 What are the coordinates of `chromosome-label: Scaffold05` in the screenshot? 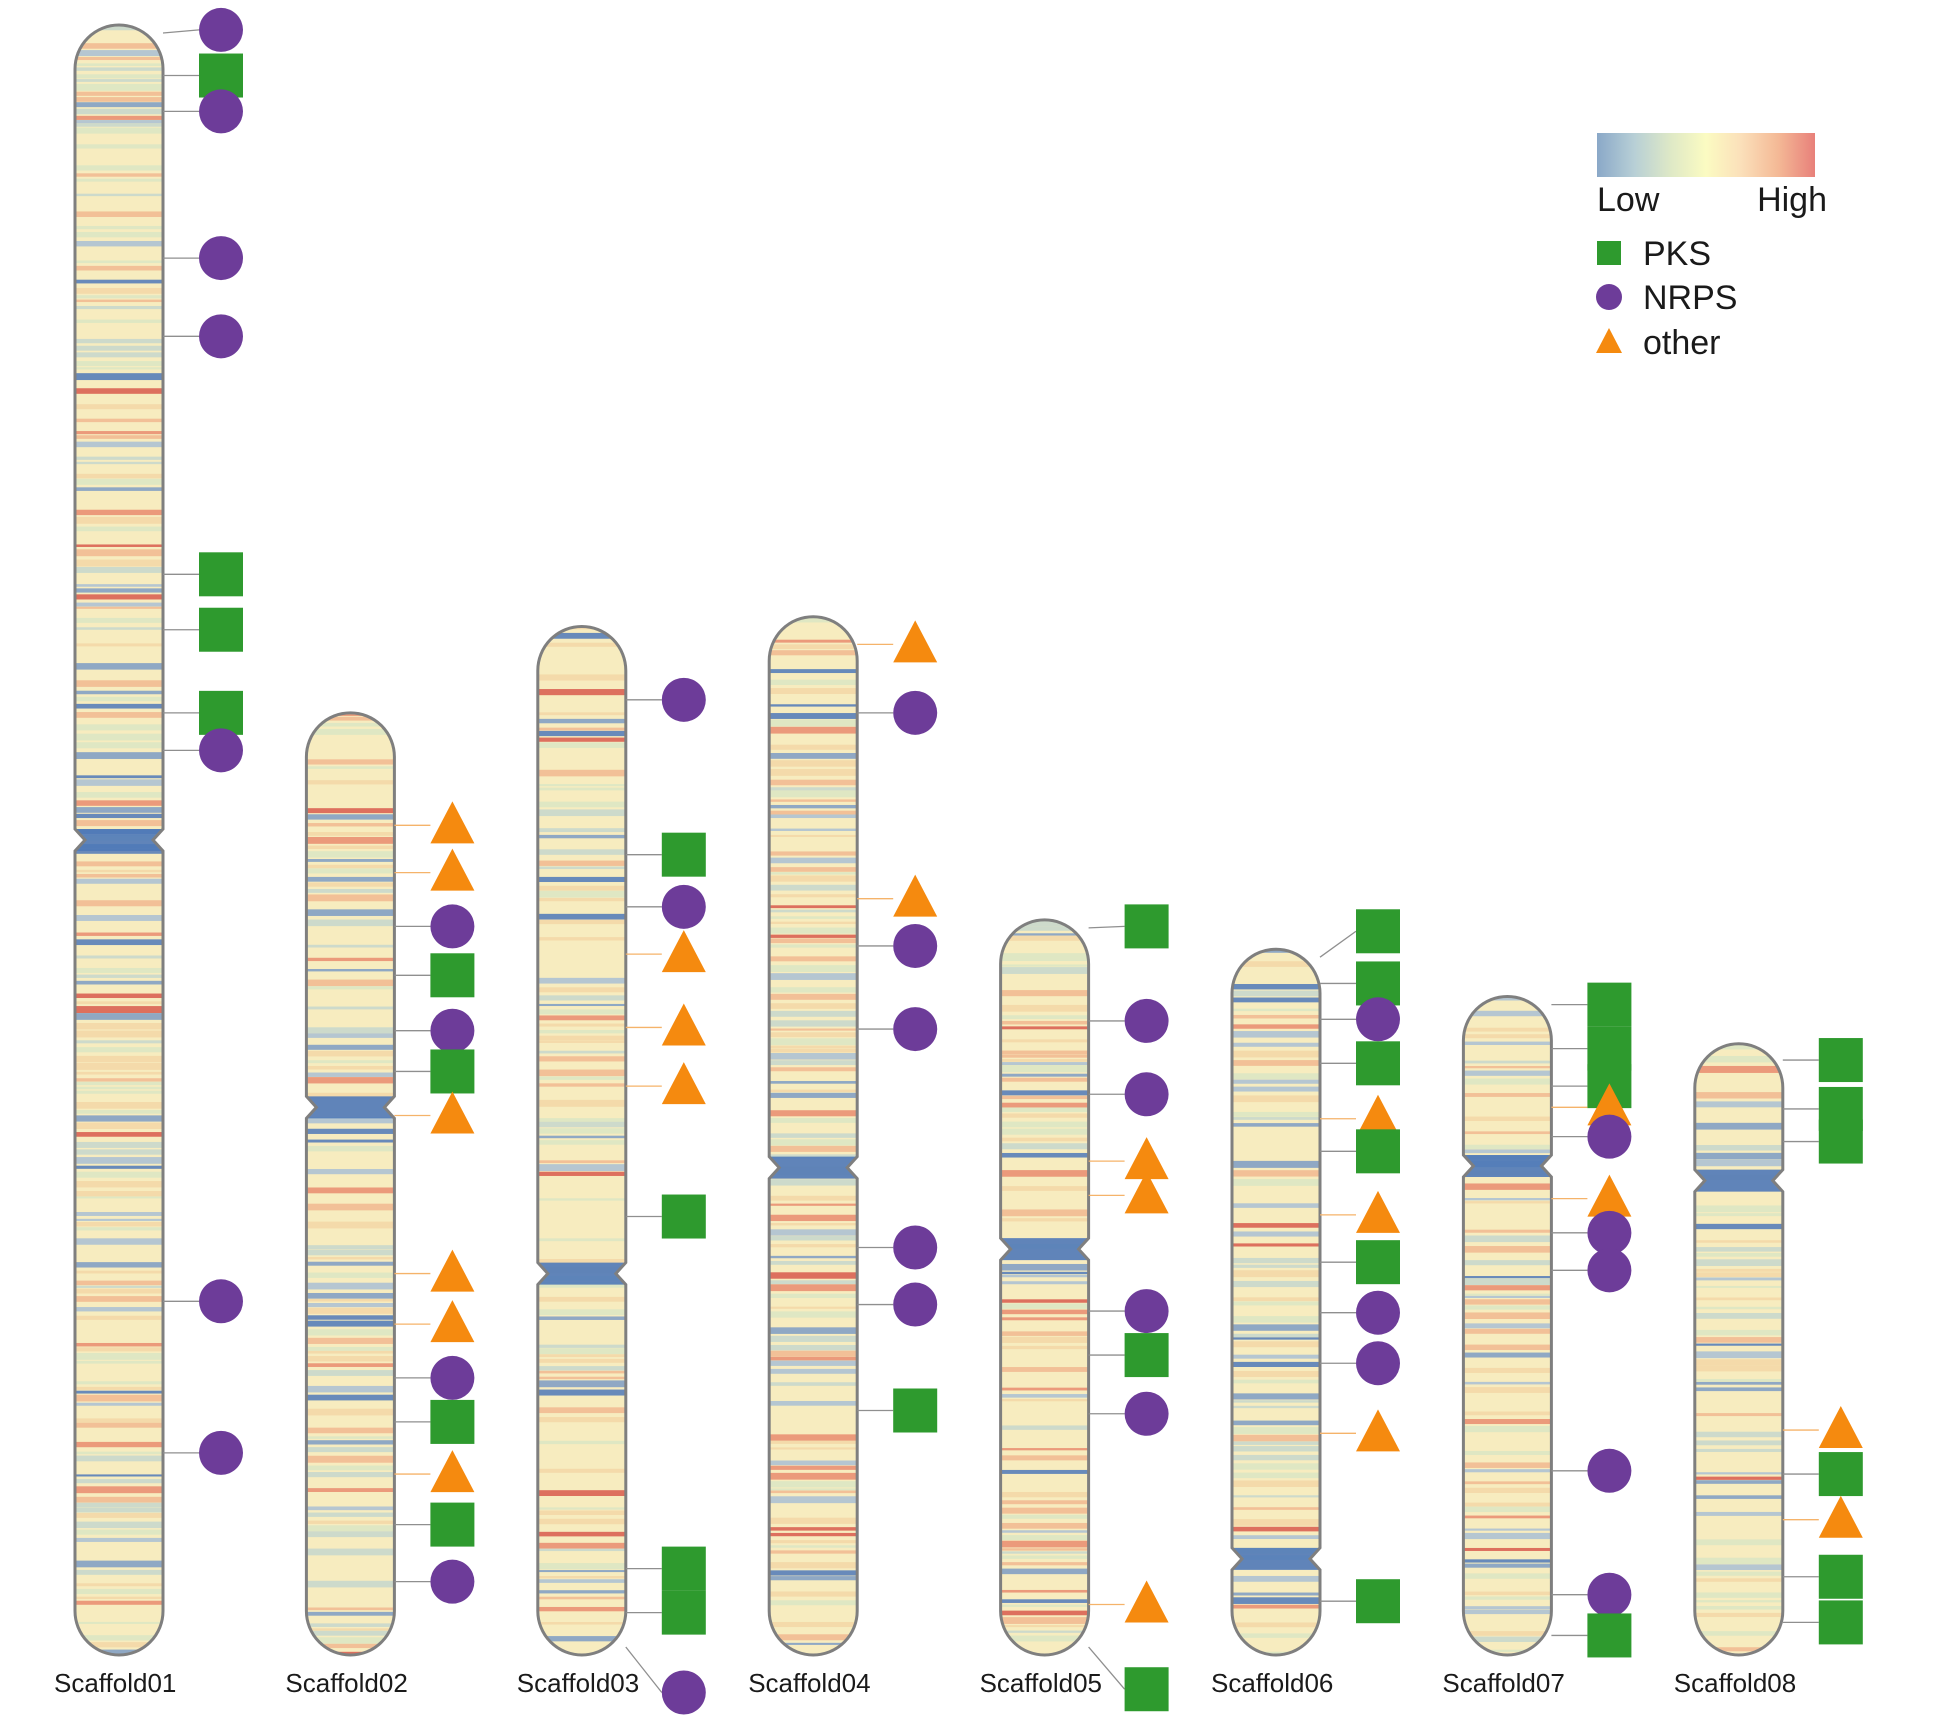 It's located at (1041, 1683).